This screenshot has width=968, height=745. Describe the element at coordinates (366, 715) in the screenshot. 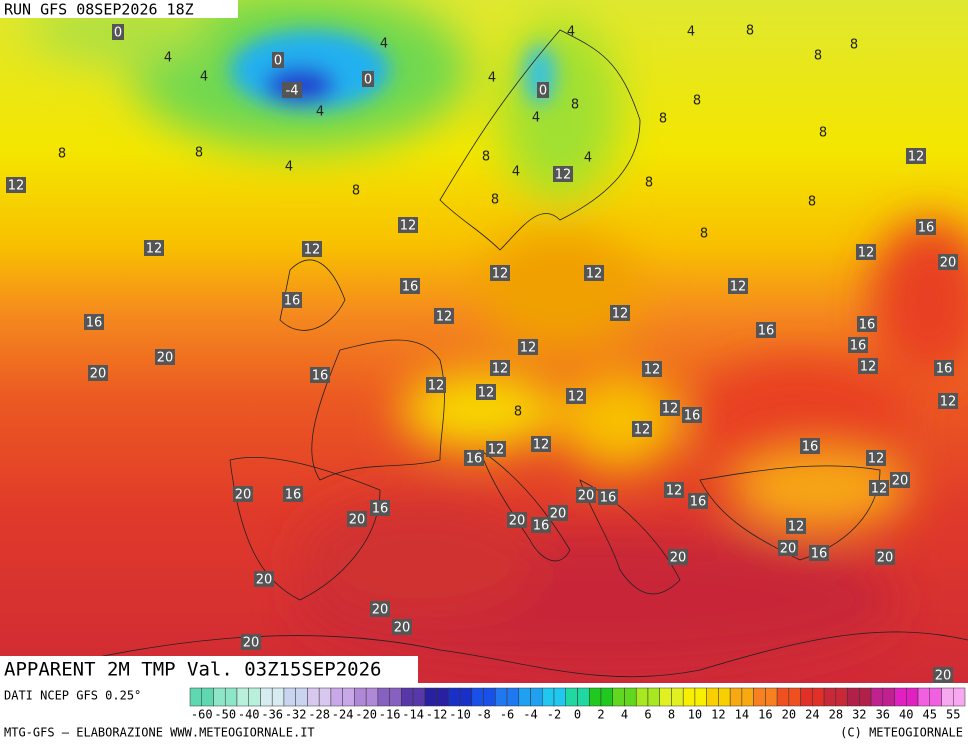

I see `scale-label: -20` at that location.